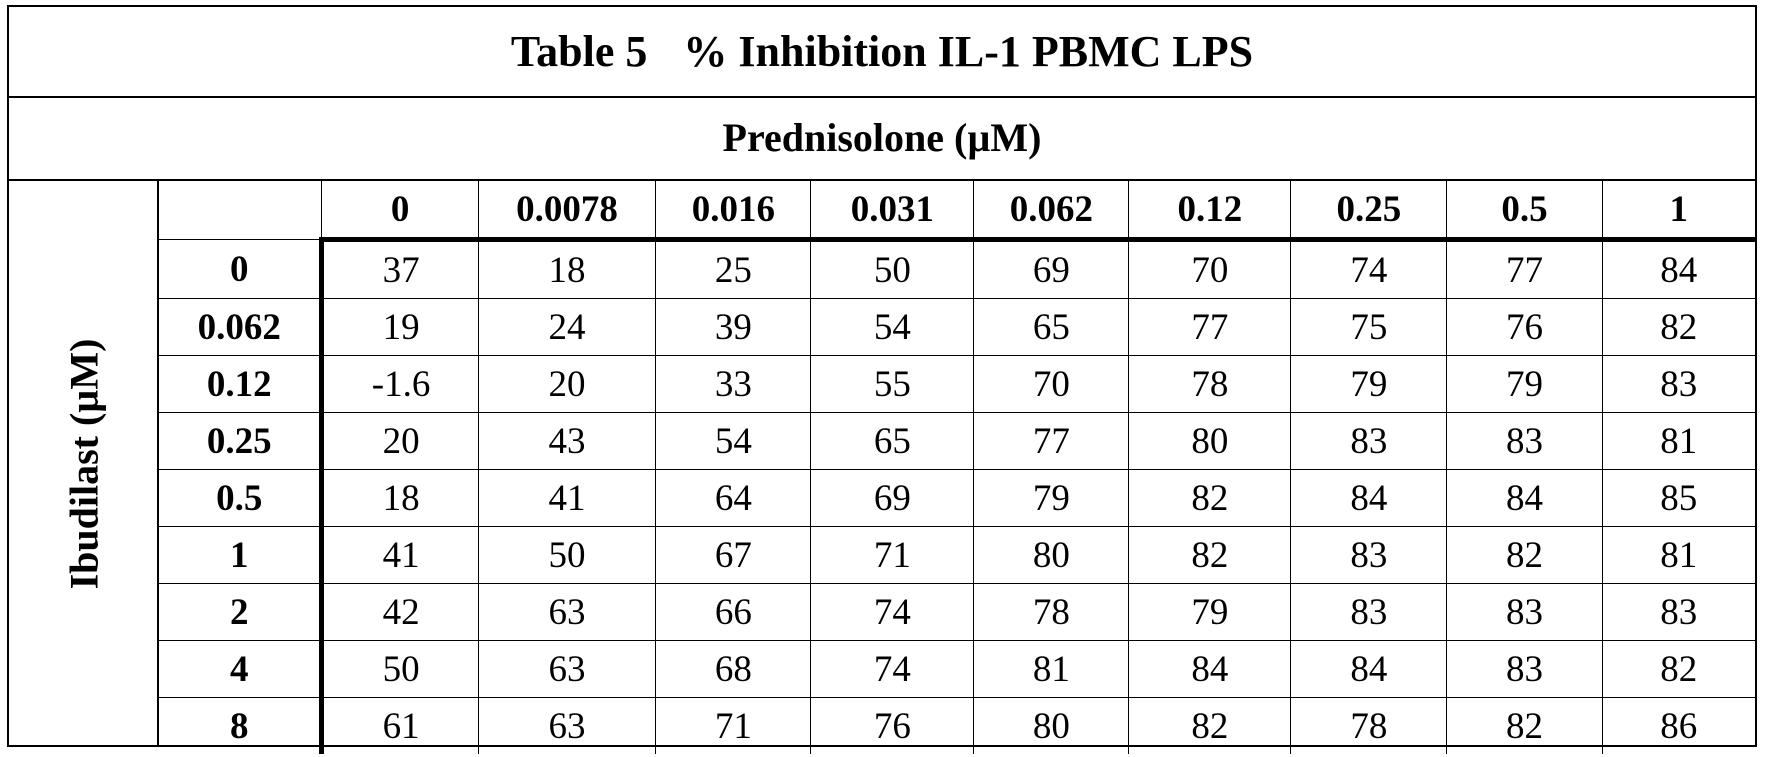 The width and height of the screenshot is (1767, 757). I want to click on table-row: 0.12-1.62033557078797983, so click(957, 384).